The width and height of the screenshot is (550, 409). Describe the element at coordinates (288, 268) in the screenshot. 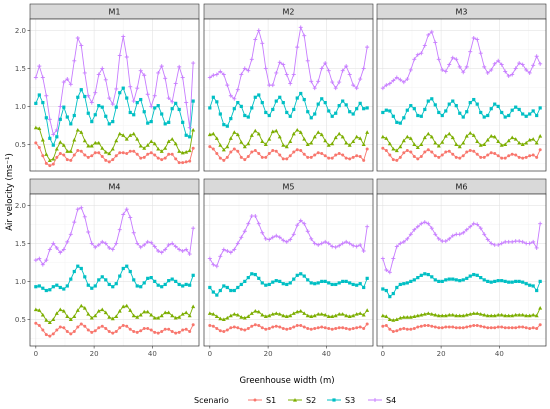

I see `panel-m5: M5 0 20 40` at that location.